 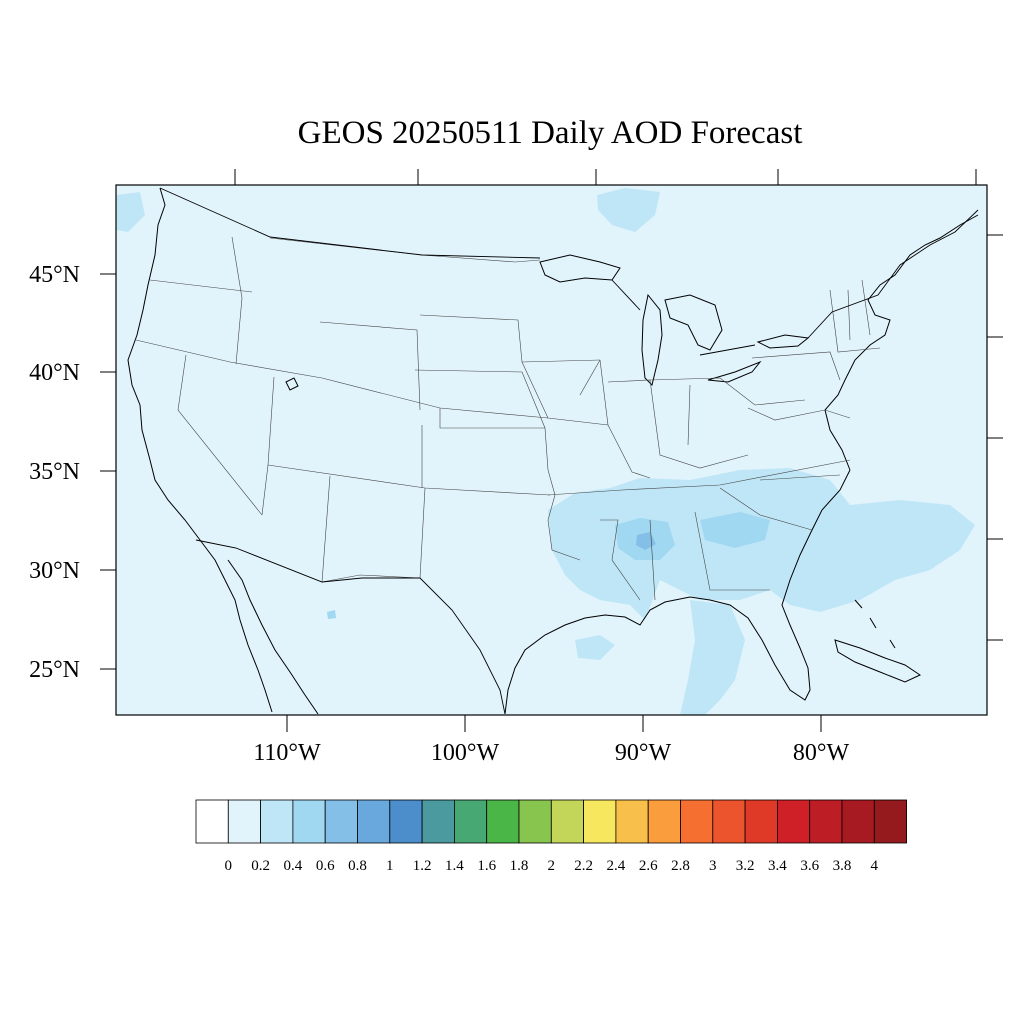 What do you see at coordinates (628, 210) in the screenshot?
I see `aod-plume-ontario` at bounding box center [628, 210].